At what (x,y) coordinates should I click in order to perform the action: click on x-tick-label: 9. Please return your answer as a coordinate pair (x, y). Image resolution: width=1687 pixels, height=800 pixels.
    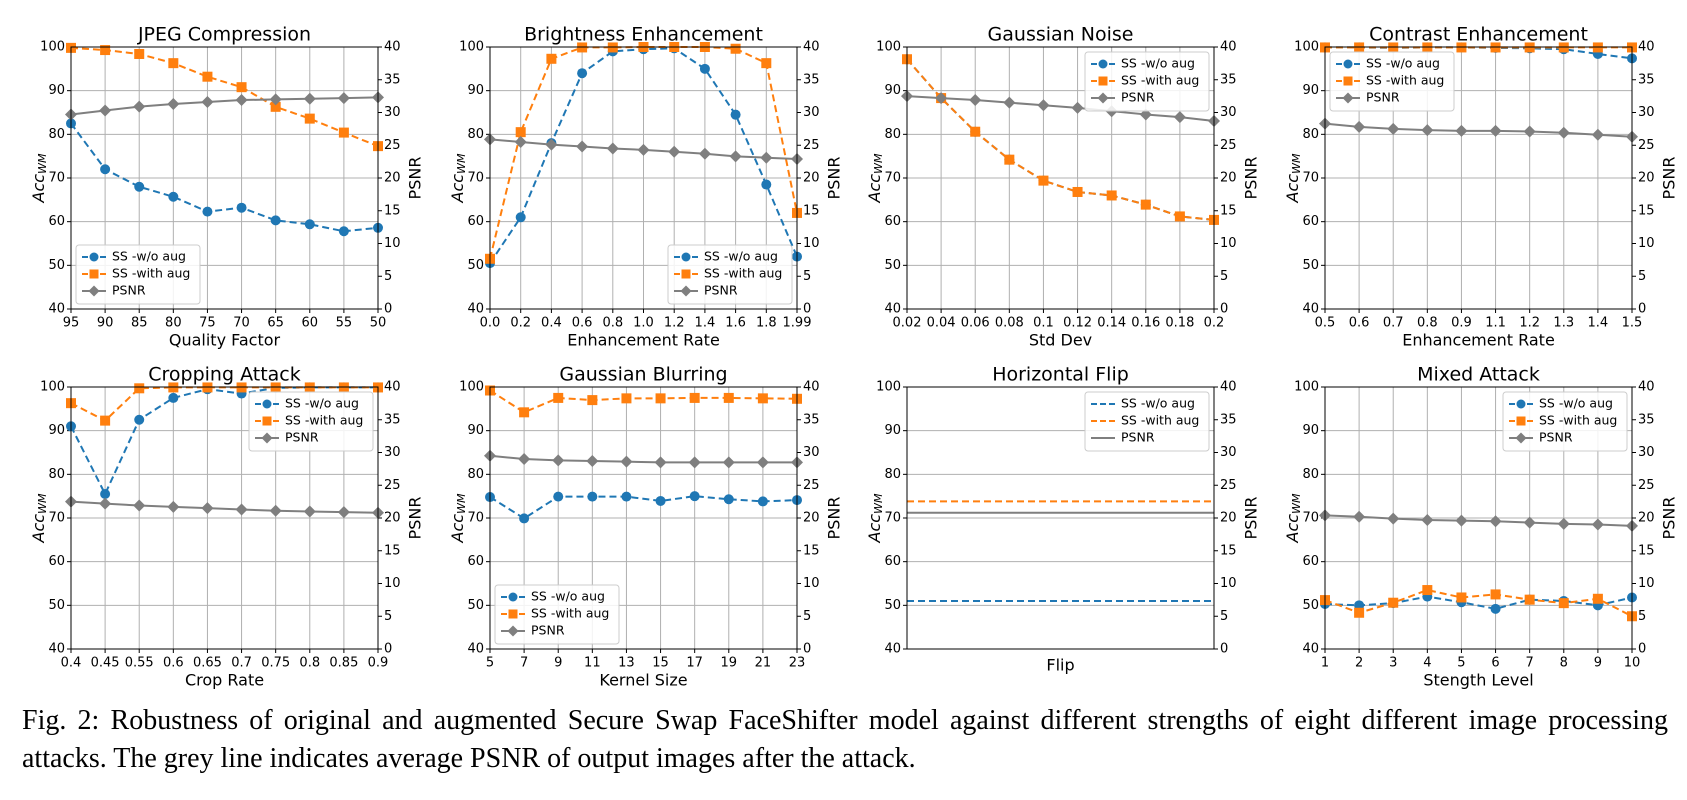
    Looking at the image, I should click on (1598, 663).